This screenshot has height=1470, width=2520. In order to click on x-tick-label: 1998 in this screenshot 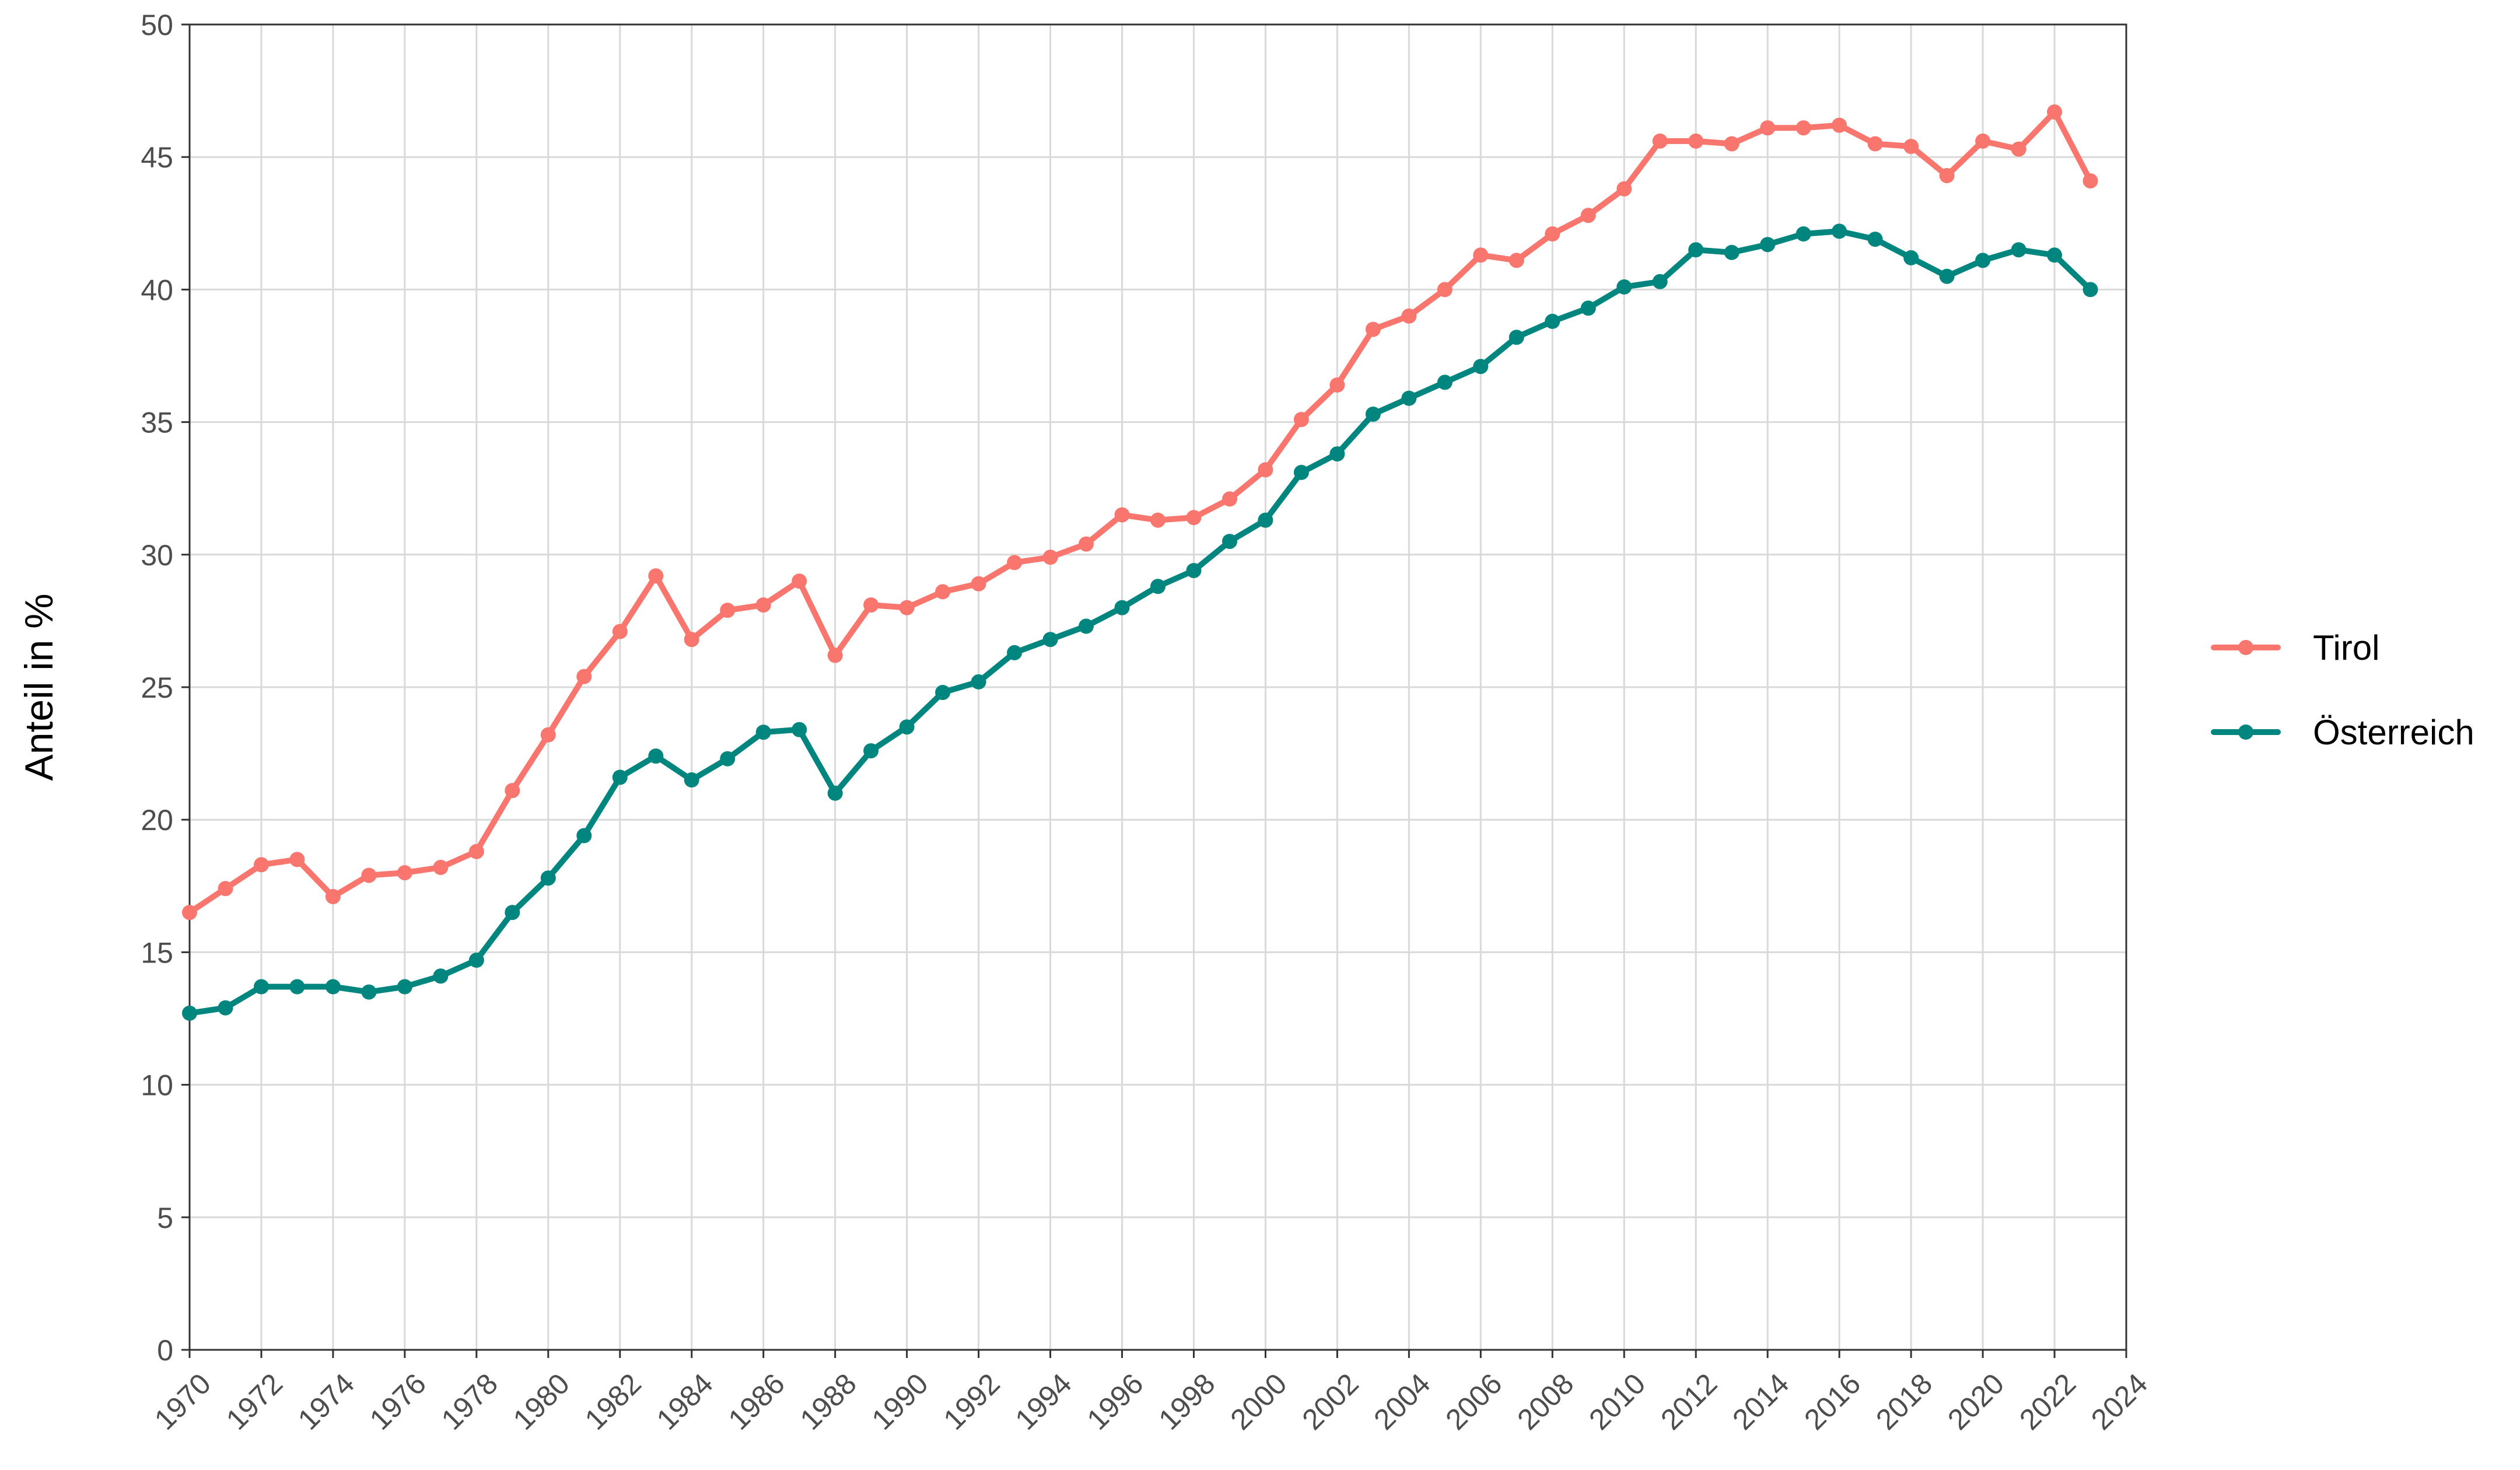, I will do `click(1186, 1401)`.